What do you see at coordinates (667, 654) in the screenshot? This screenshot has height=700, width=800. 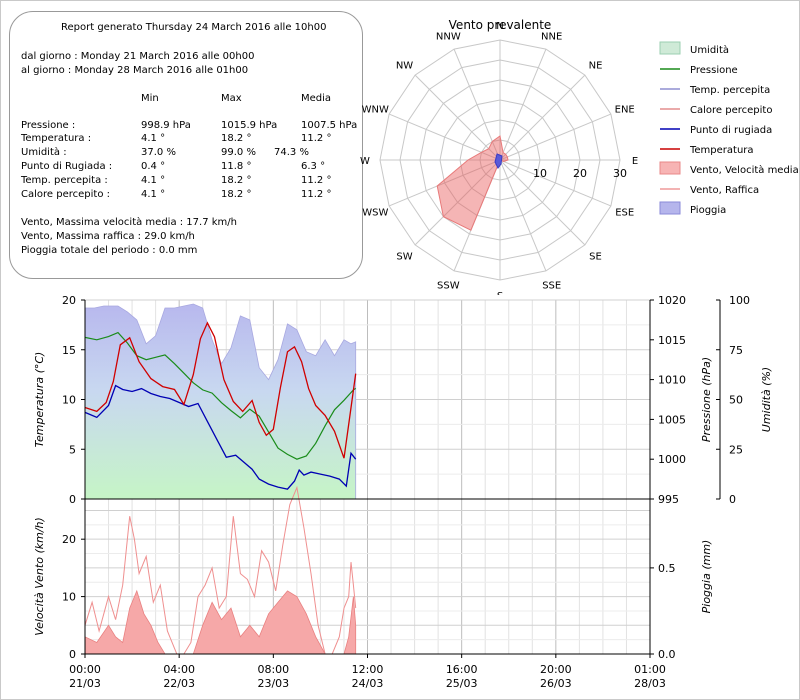 I see `tick-label-rain-0.0: 0.0` at bounding box center [667, 654].